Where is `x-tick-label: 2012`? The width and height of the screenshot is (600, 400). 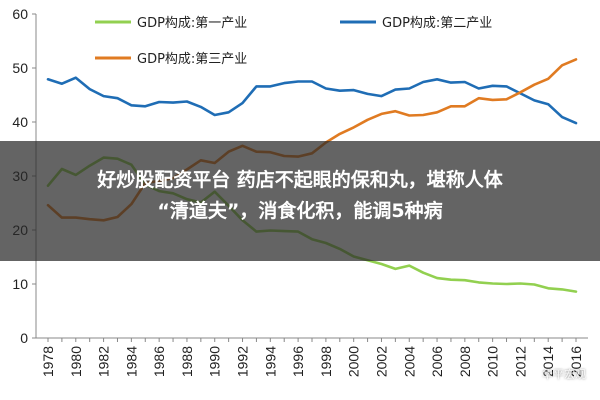
x-tick-label: 2012 is located at coordinates (520, 361).